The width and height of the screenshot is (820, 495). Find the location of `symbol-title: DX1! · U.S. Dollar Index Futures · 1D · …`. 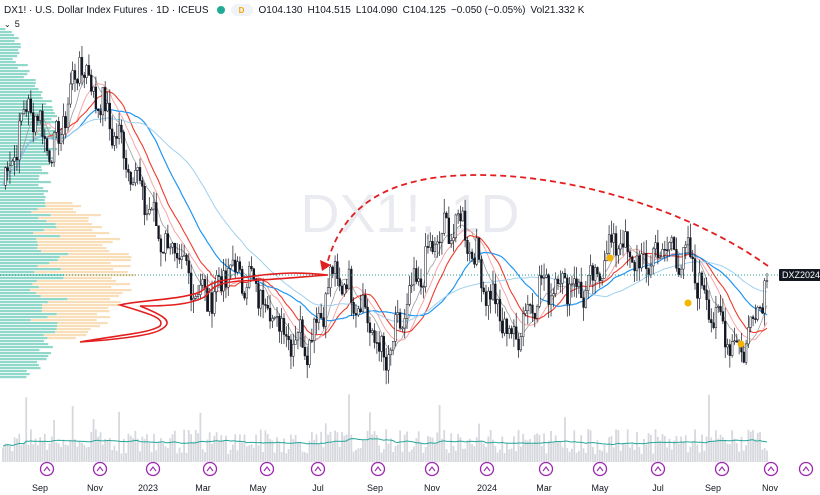

symbol-title: DX1! · U.S. Dollar Index Futures · 1D · … is located at coordinates (106, 10).